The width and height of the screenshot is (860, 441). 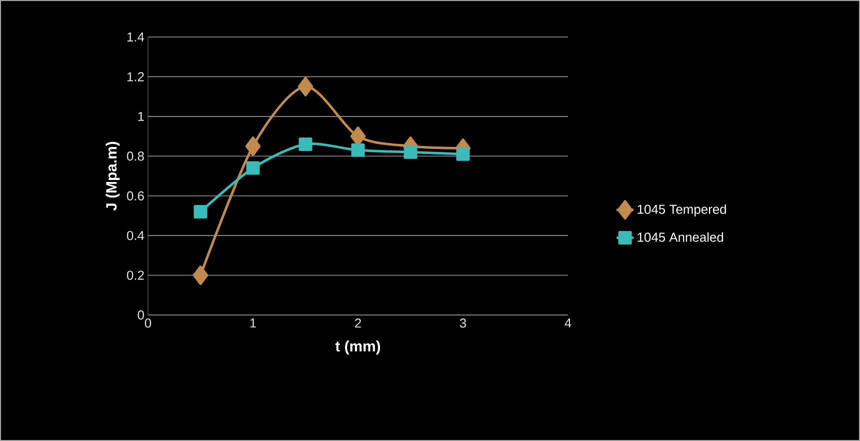 I want to click on x-tick-label: 1, so click(x=253, y=323).